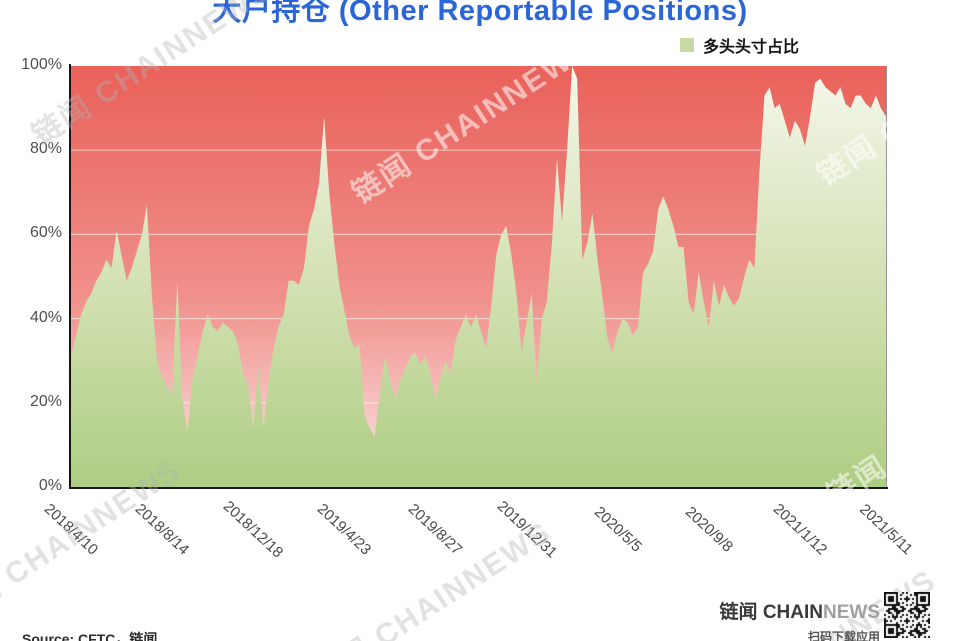 This screenshot has width=960, height=641. I want to click on x-axis-label: 2019/12/31, so click(526, 529).